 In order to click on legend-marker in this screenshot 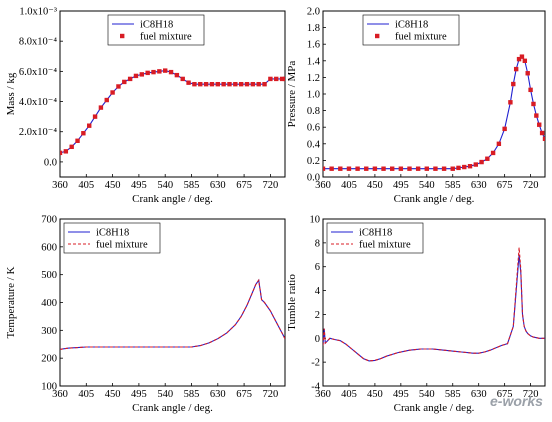, I will do `click(122, 36)`.